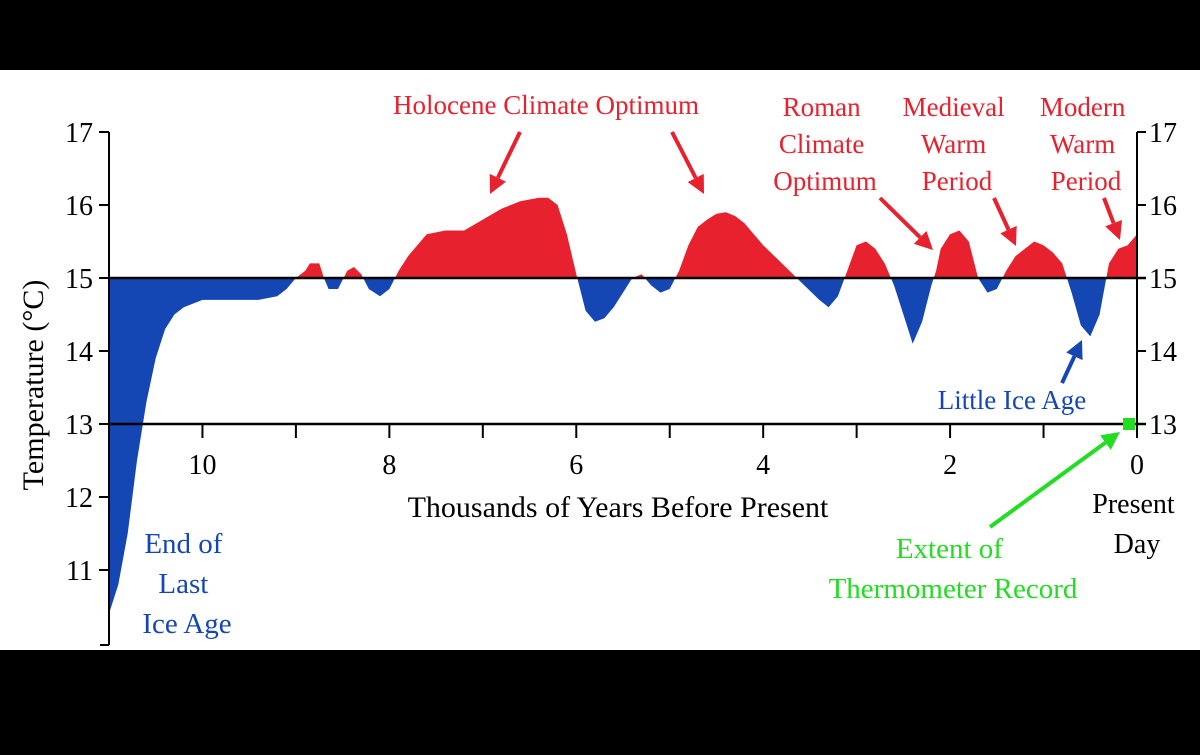 Image resolution: width=1200 pixels, height=755 pixels. Describe the element at coordinates (79, 133) in the screenshot. I see `y-tick-label-left-17: 17` at that location.